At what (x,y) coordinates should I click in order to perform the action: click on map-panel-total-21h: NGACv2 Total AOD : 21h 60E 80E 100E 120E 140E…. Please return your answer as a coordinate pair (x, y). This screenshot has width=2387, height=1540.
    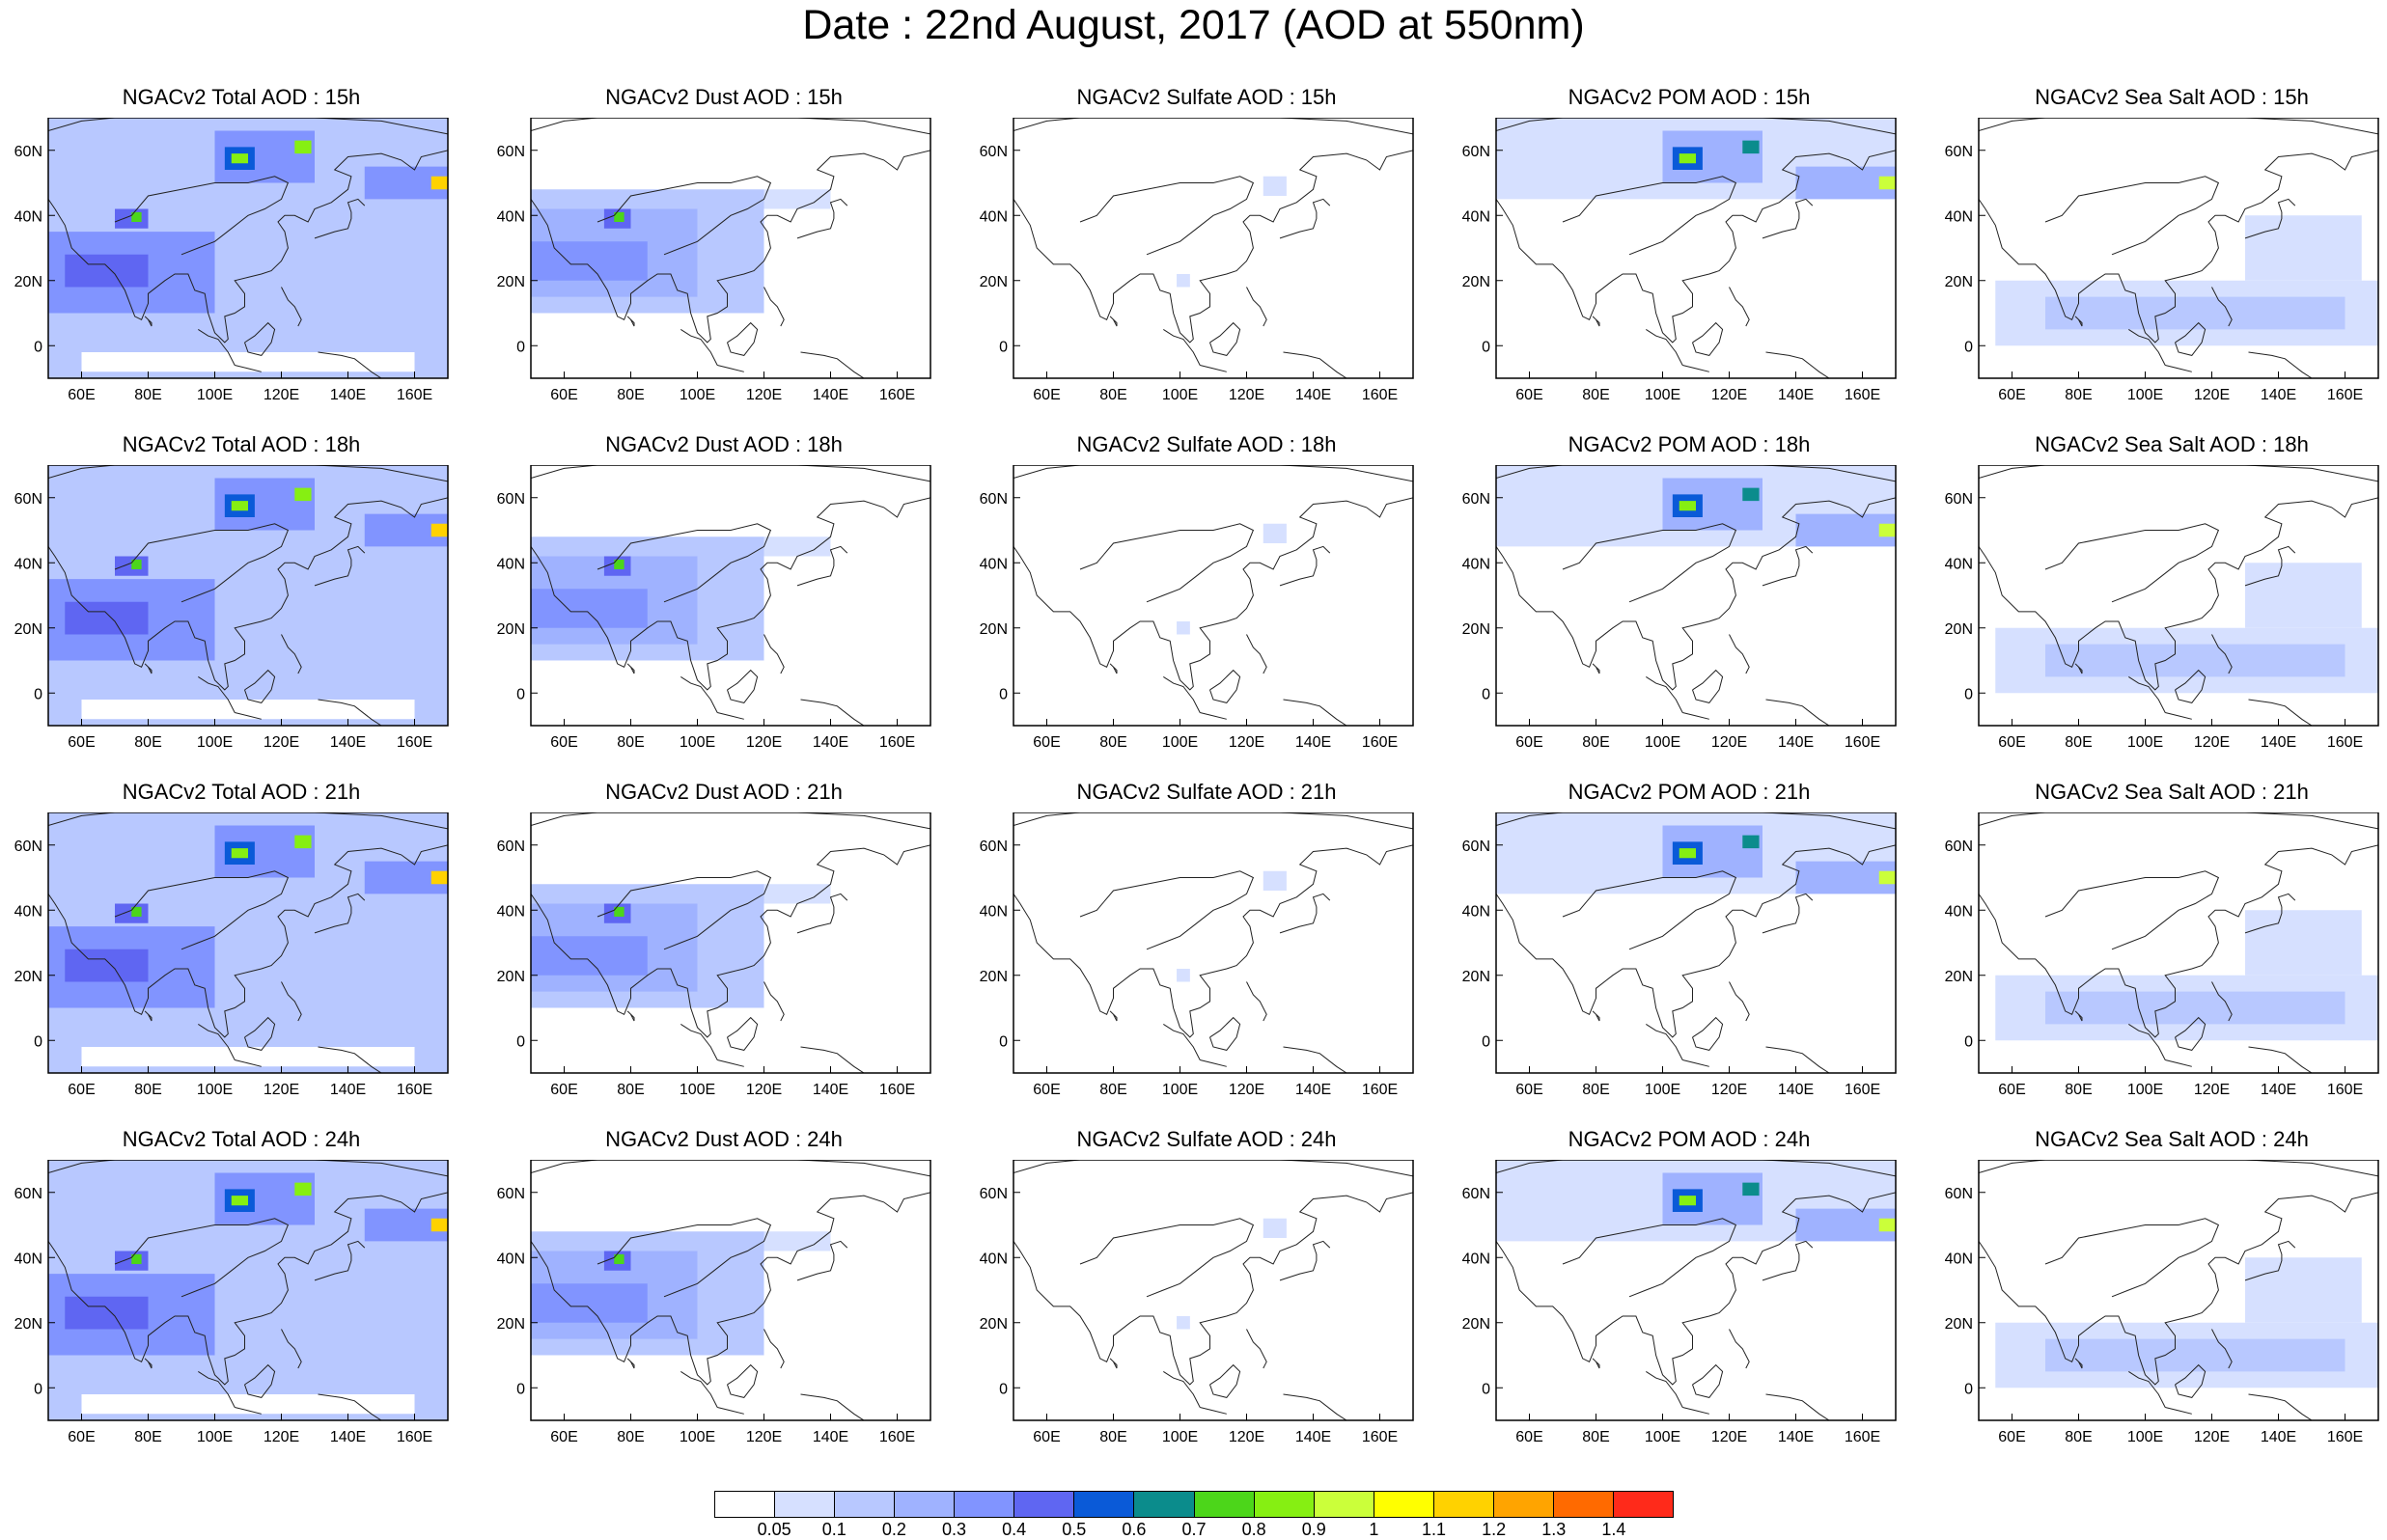
    Looking at the image, I should click on (241, 951).